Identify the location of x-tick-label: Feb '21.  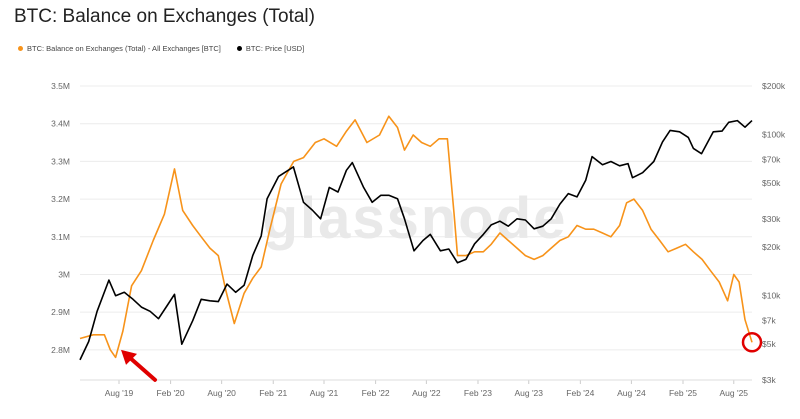
(273, 393).